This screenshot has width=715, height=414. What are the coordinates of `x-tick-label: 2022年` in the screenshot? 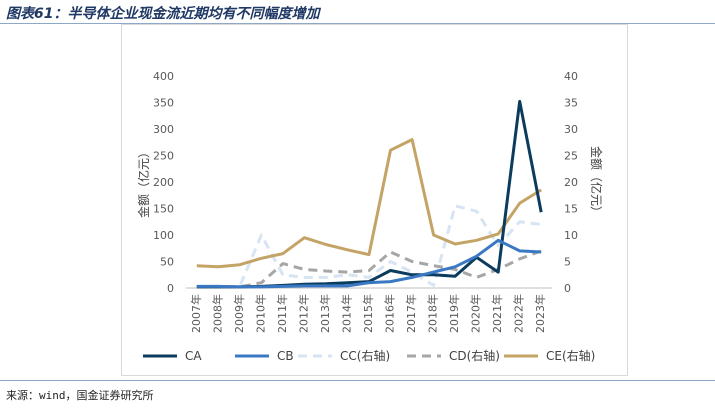 It's located at (519, 313).